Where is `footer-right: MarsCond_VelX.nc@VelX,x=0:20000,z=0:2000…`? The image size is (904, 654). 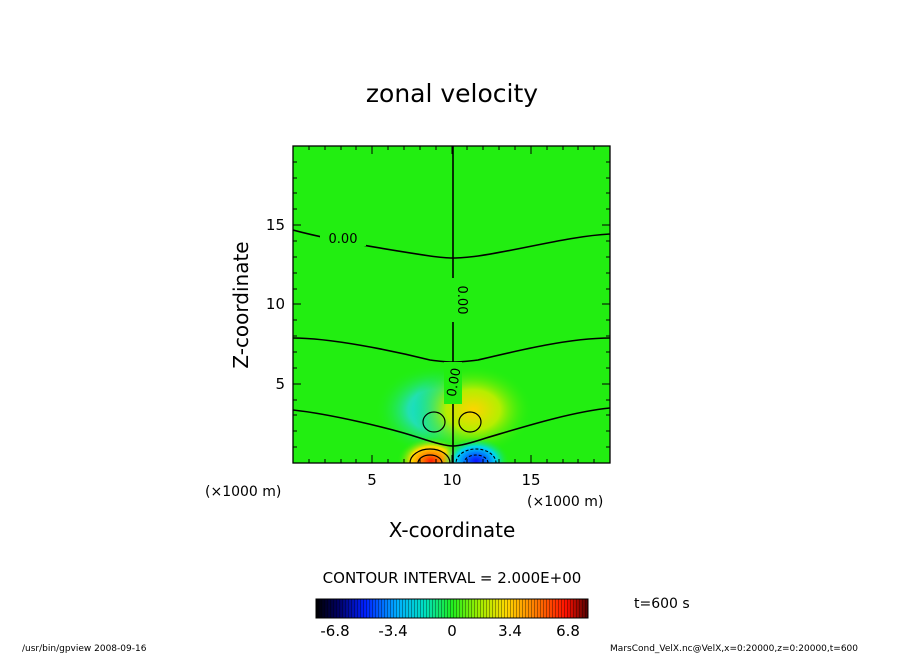
footer-right: MarsCond_VelX.nc@VelX,x=0:20000,z=0:2000… is located at coordinates (734, 649).